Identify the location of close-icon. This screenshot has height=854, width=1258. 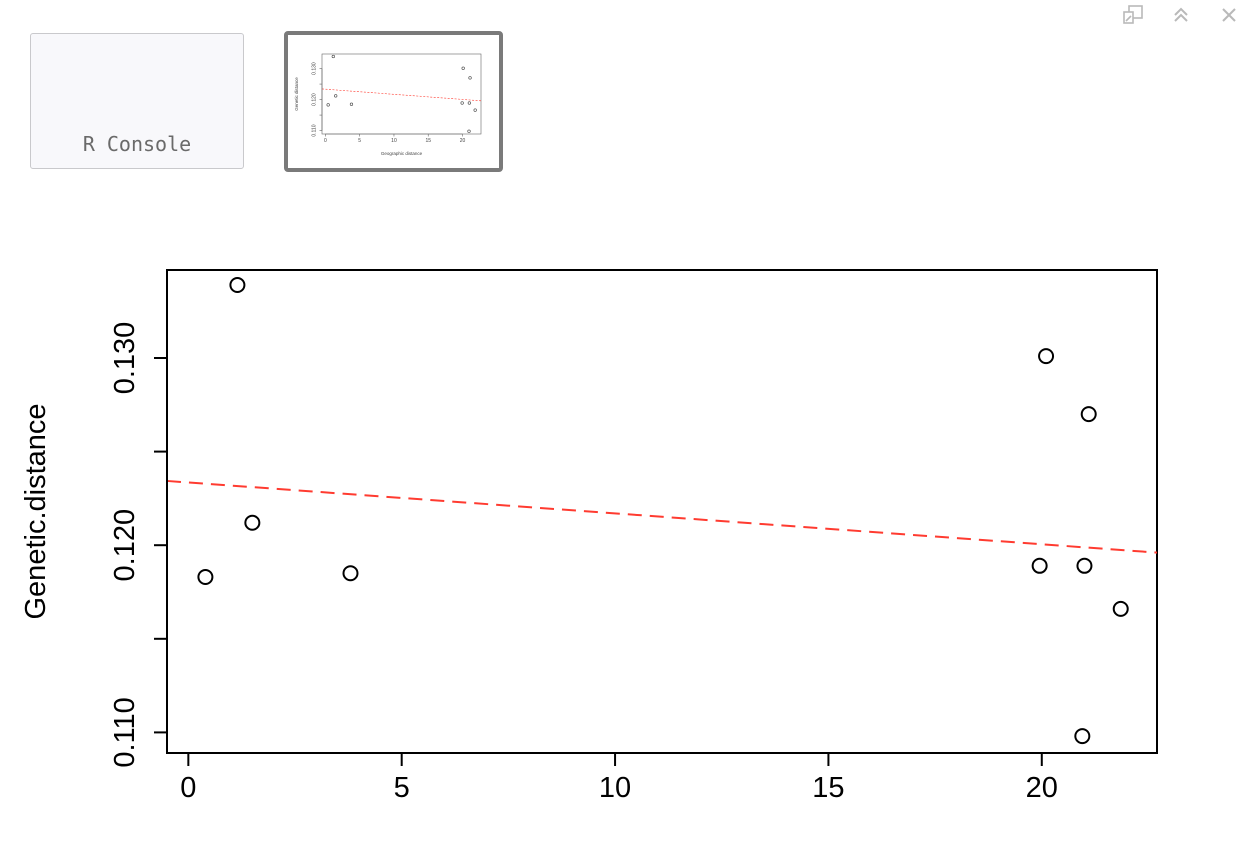
(1229, 15).